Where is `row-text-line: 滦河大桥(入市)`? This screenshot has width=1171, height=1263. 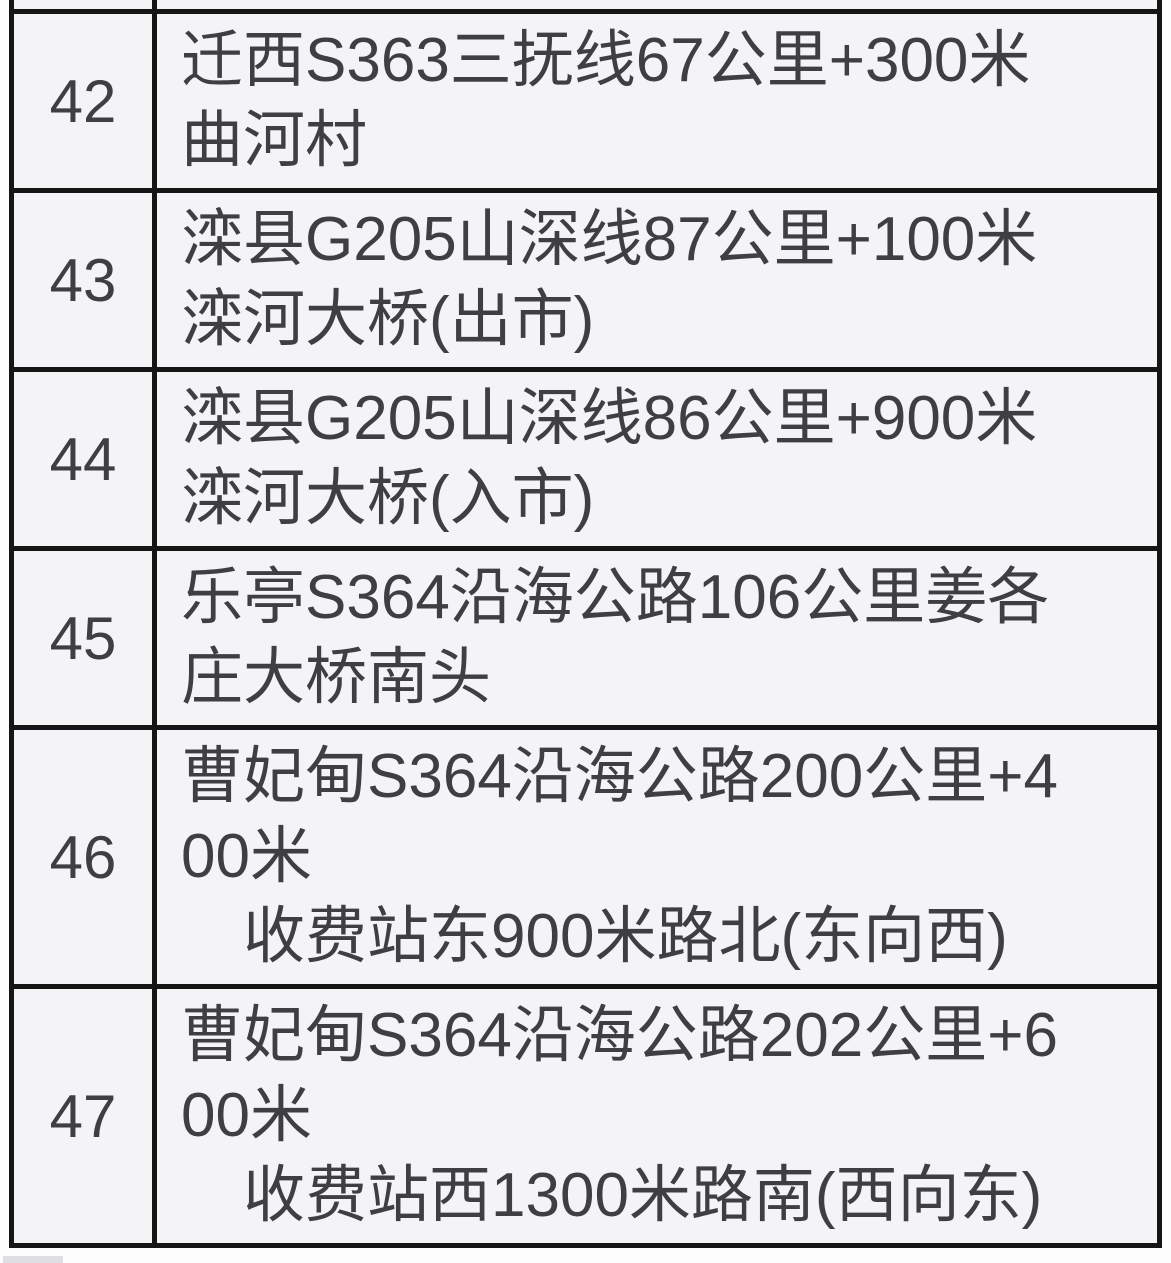
row-text-line: 滦河大桥(入市) is located at coordinates (388, 498).